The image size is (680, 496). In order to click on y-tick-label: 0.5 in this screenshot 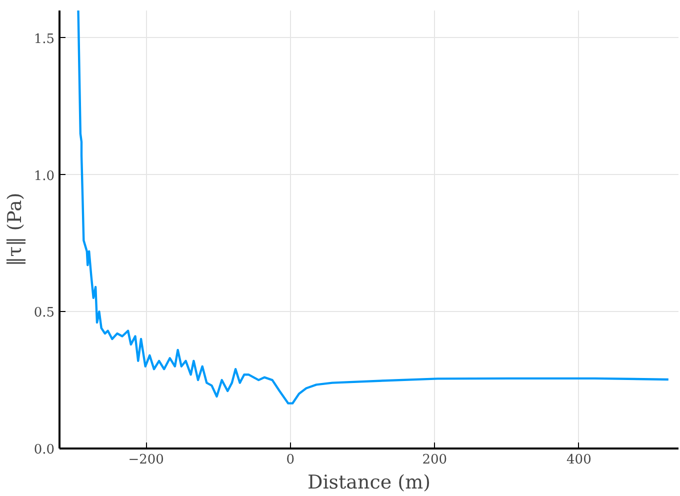, I will do `click(44, 313)`.